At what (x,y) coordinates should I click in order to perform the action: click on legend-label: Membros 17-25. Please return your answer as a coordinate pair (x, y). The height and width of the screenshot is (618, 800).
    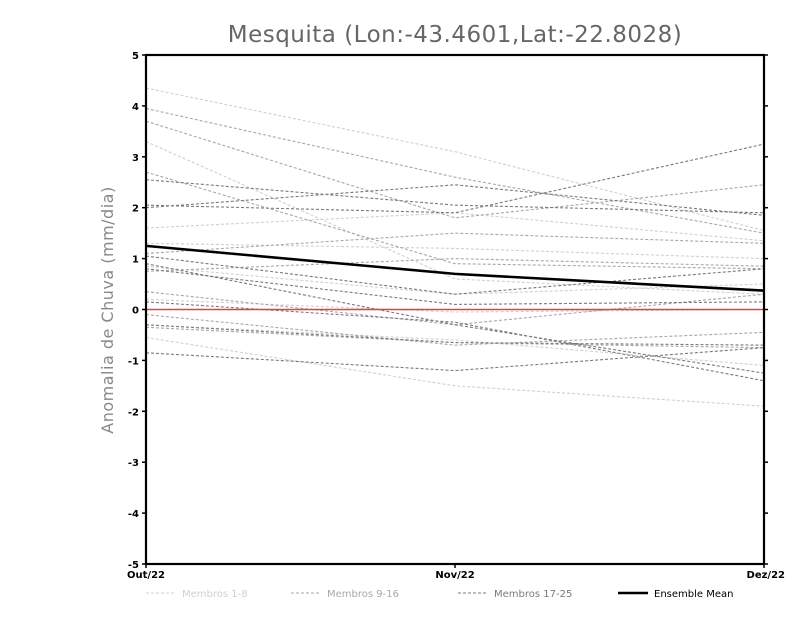
    Looking at the image, I should click on (533, 594).